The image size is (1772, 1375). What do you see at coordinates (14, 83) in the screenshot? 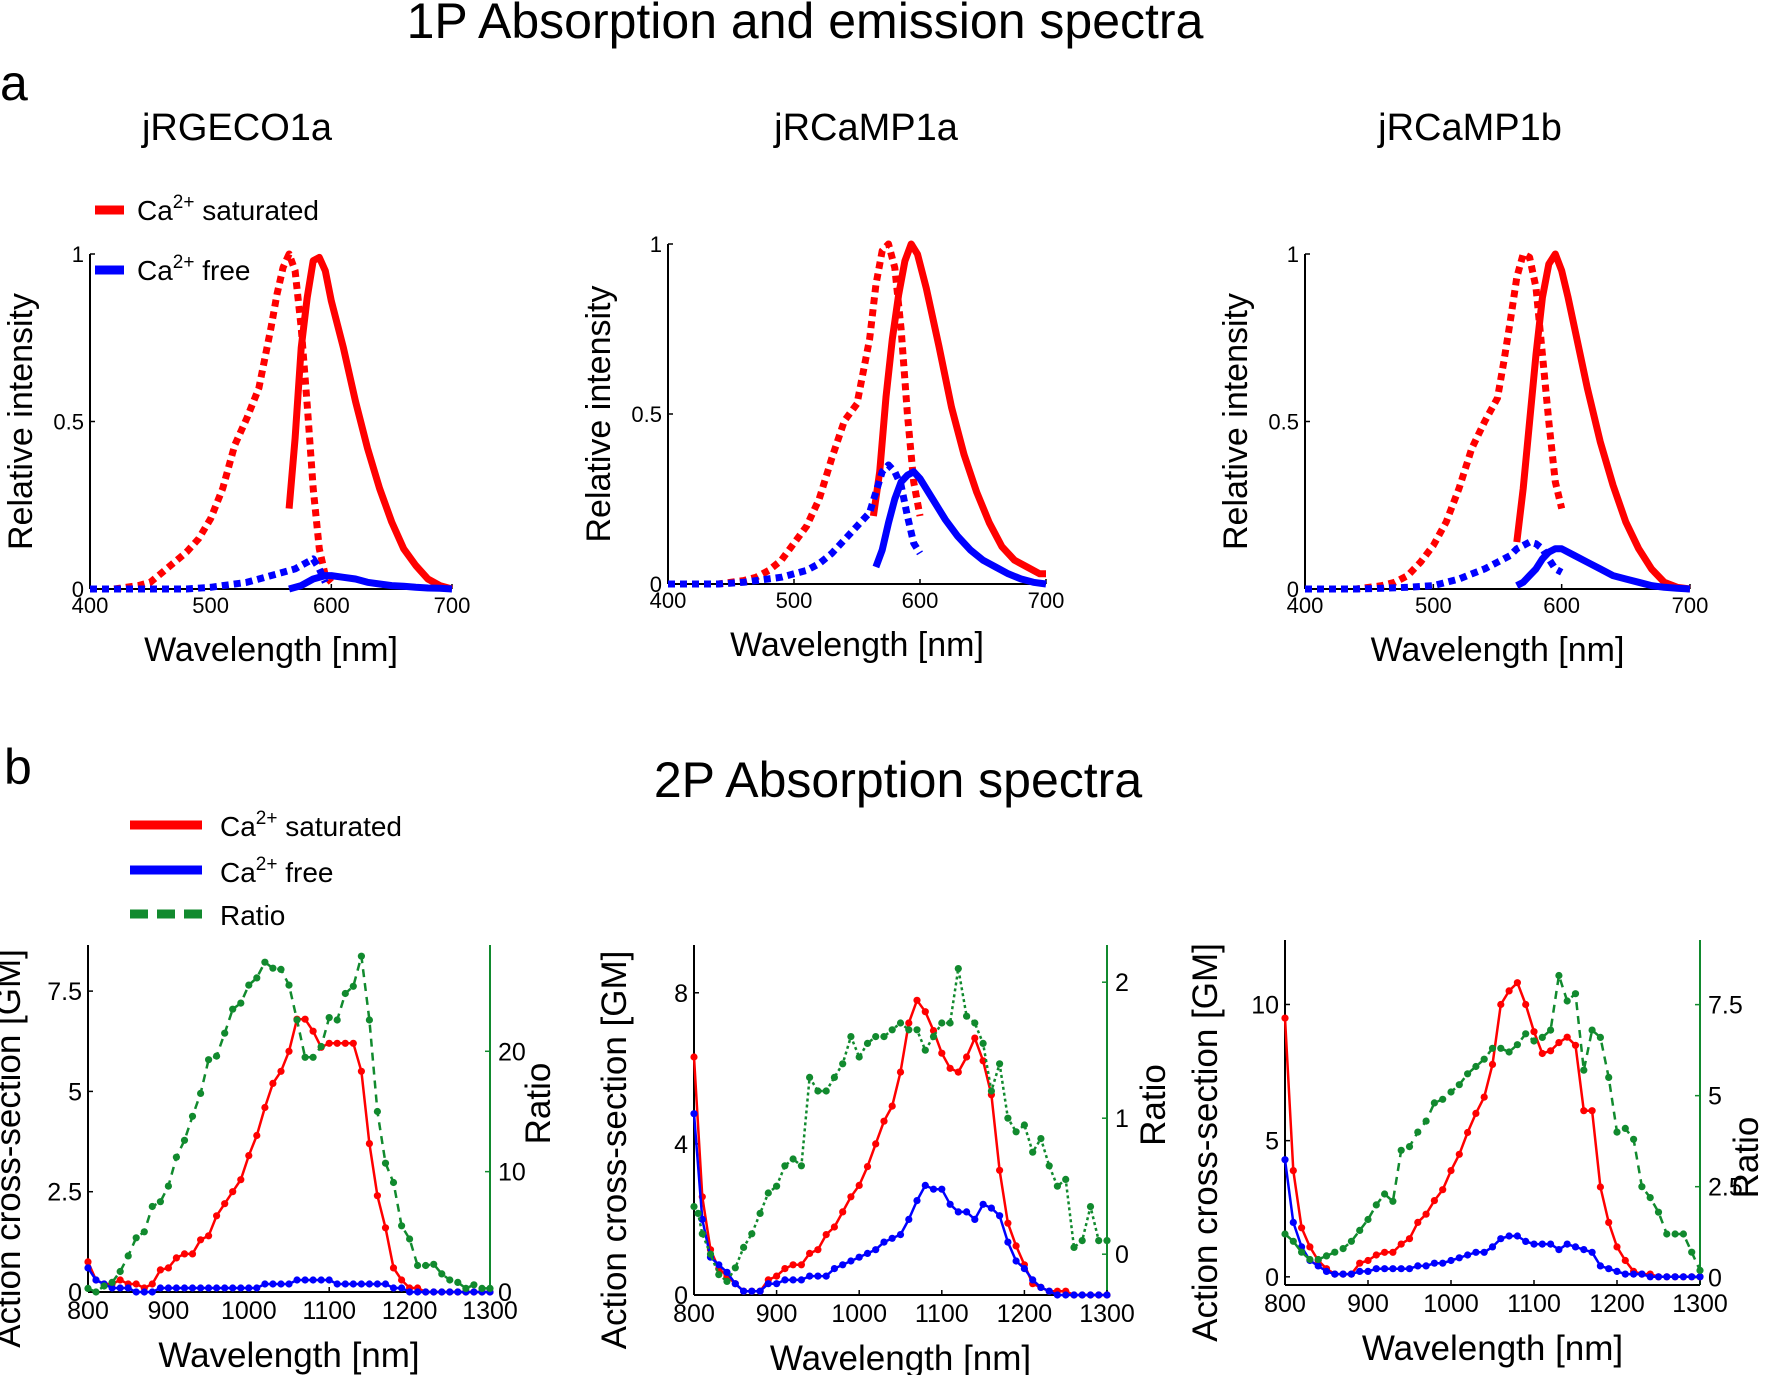
I see `panel-a-label: a` at bounding box center [14, 83].